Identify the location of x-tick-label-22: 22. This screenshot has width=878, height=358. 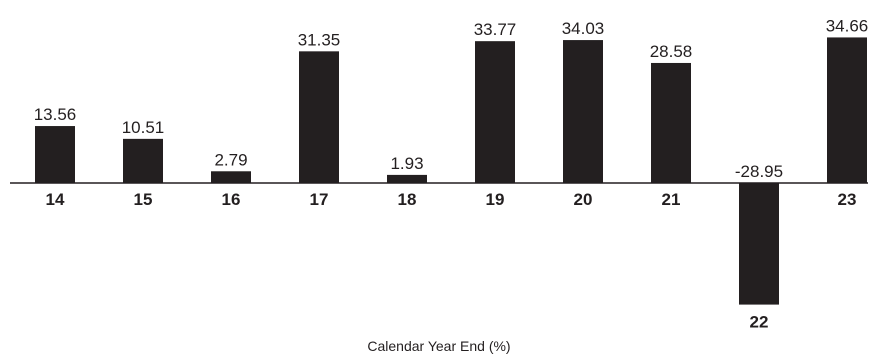
(759, 322).